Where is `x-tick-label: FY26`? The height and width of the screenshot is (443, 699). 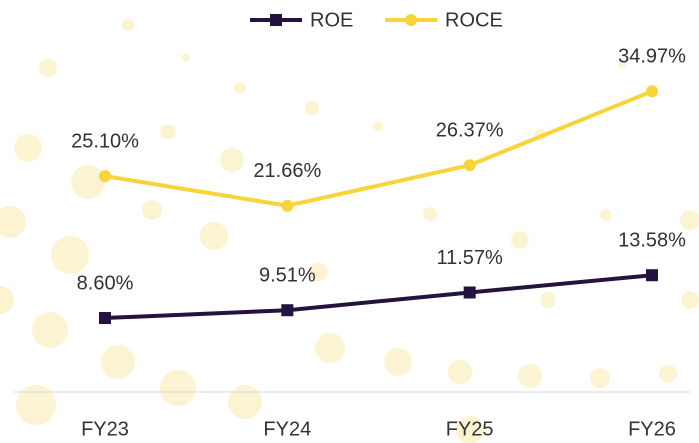 x-tick-label: FY26 is located at coordinates (652, 429).